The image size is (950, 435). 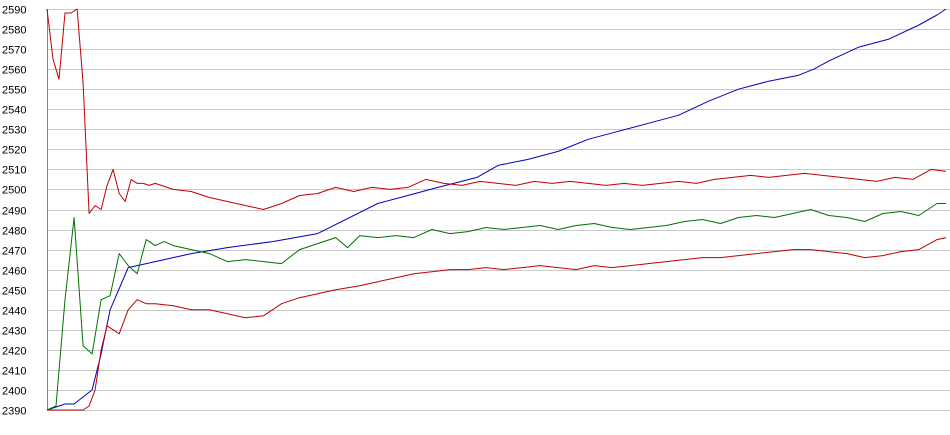 What do you see at coordinates (14, 11) in the screenshot?
I see `y-tick-label: 2590` at bounding box center [14, 11].